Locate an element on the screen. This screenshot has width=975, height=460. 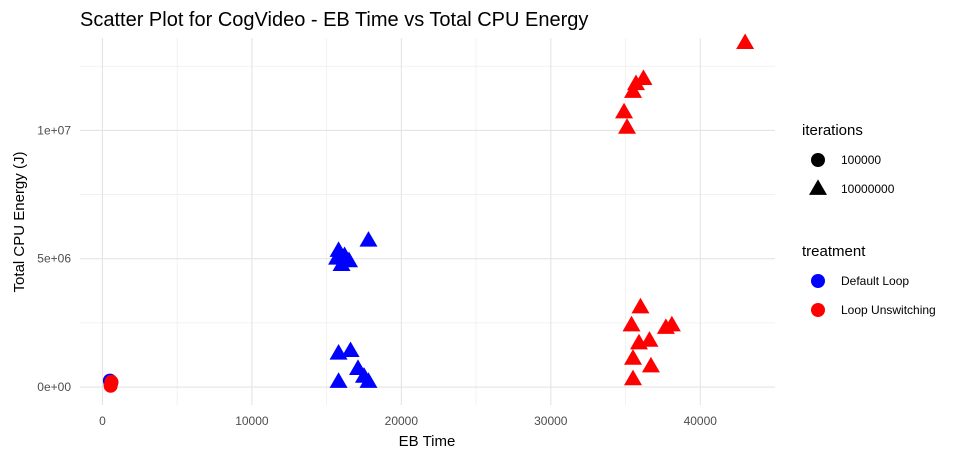
x-axis-title: EB Time is located at coordinates (427, 441).